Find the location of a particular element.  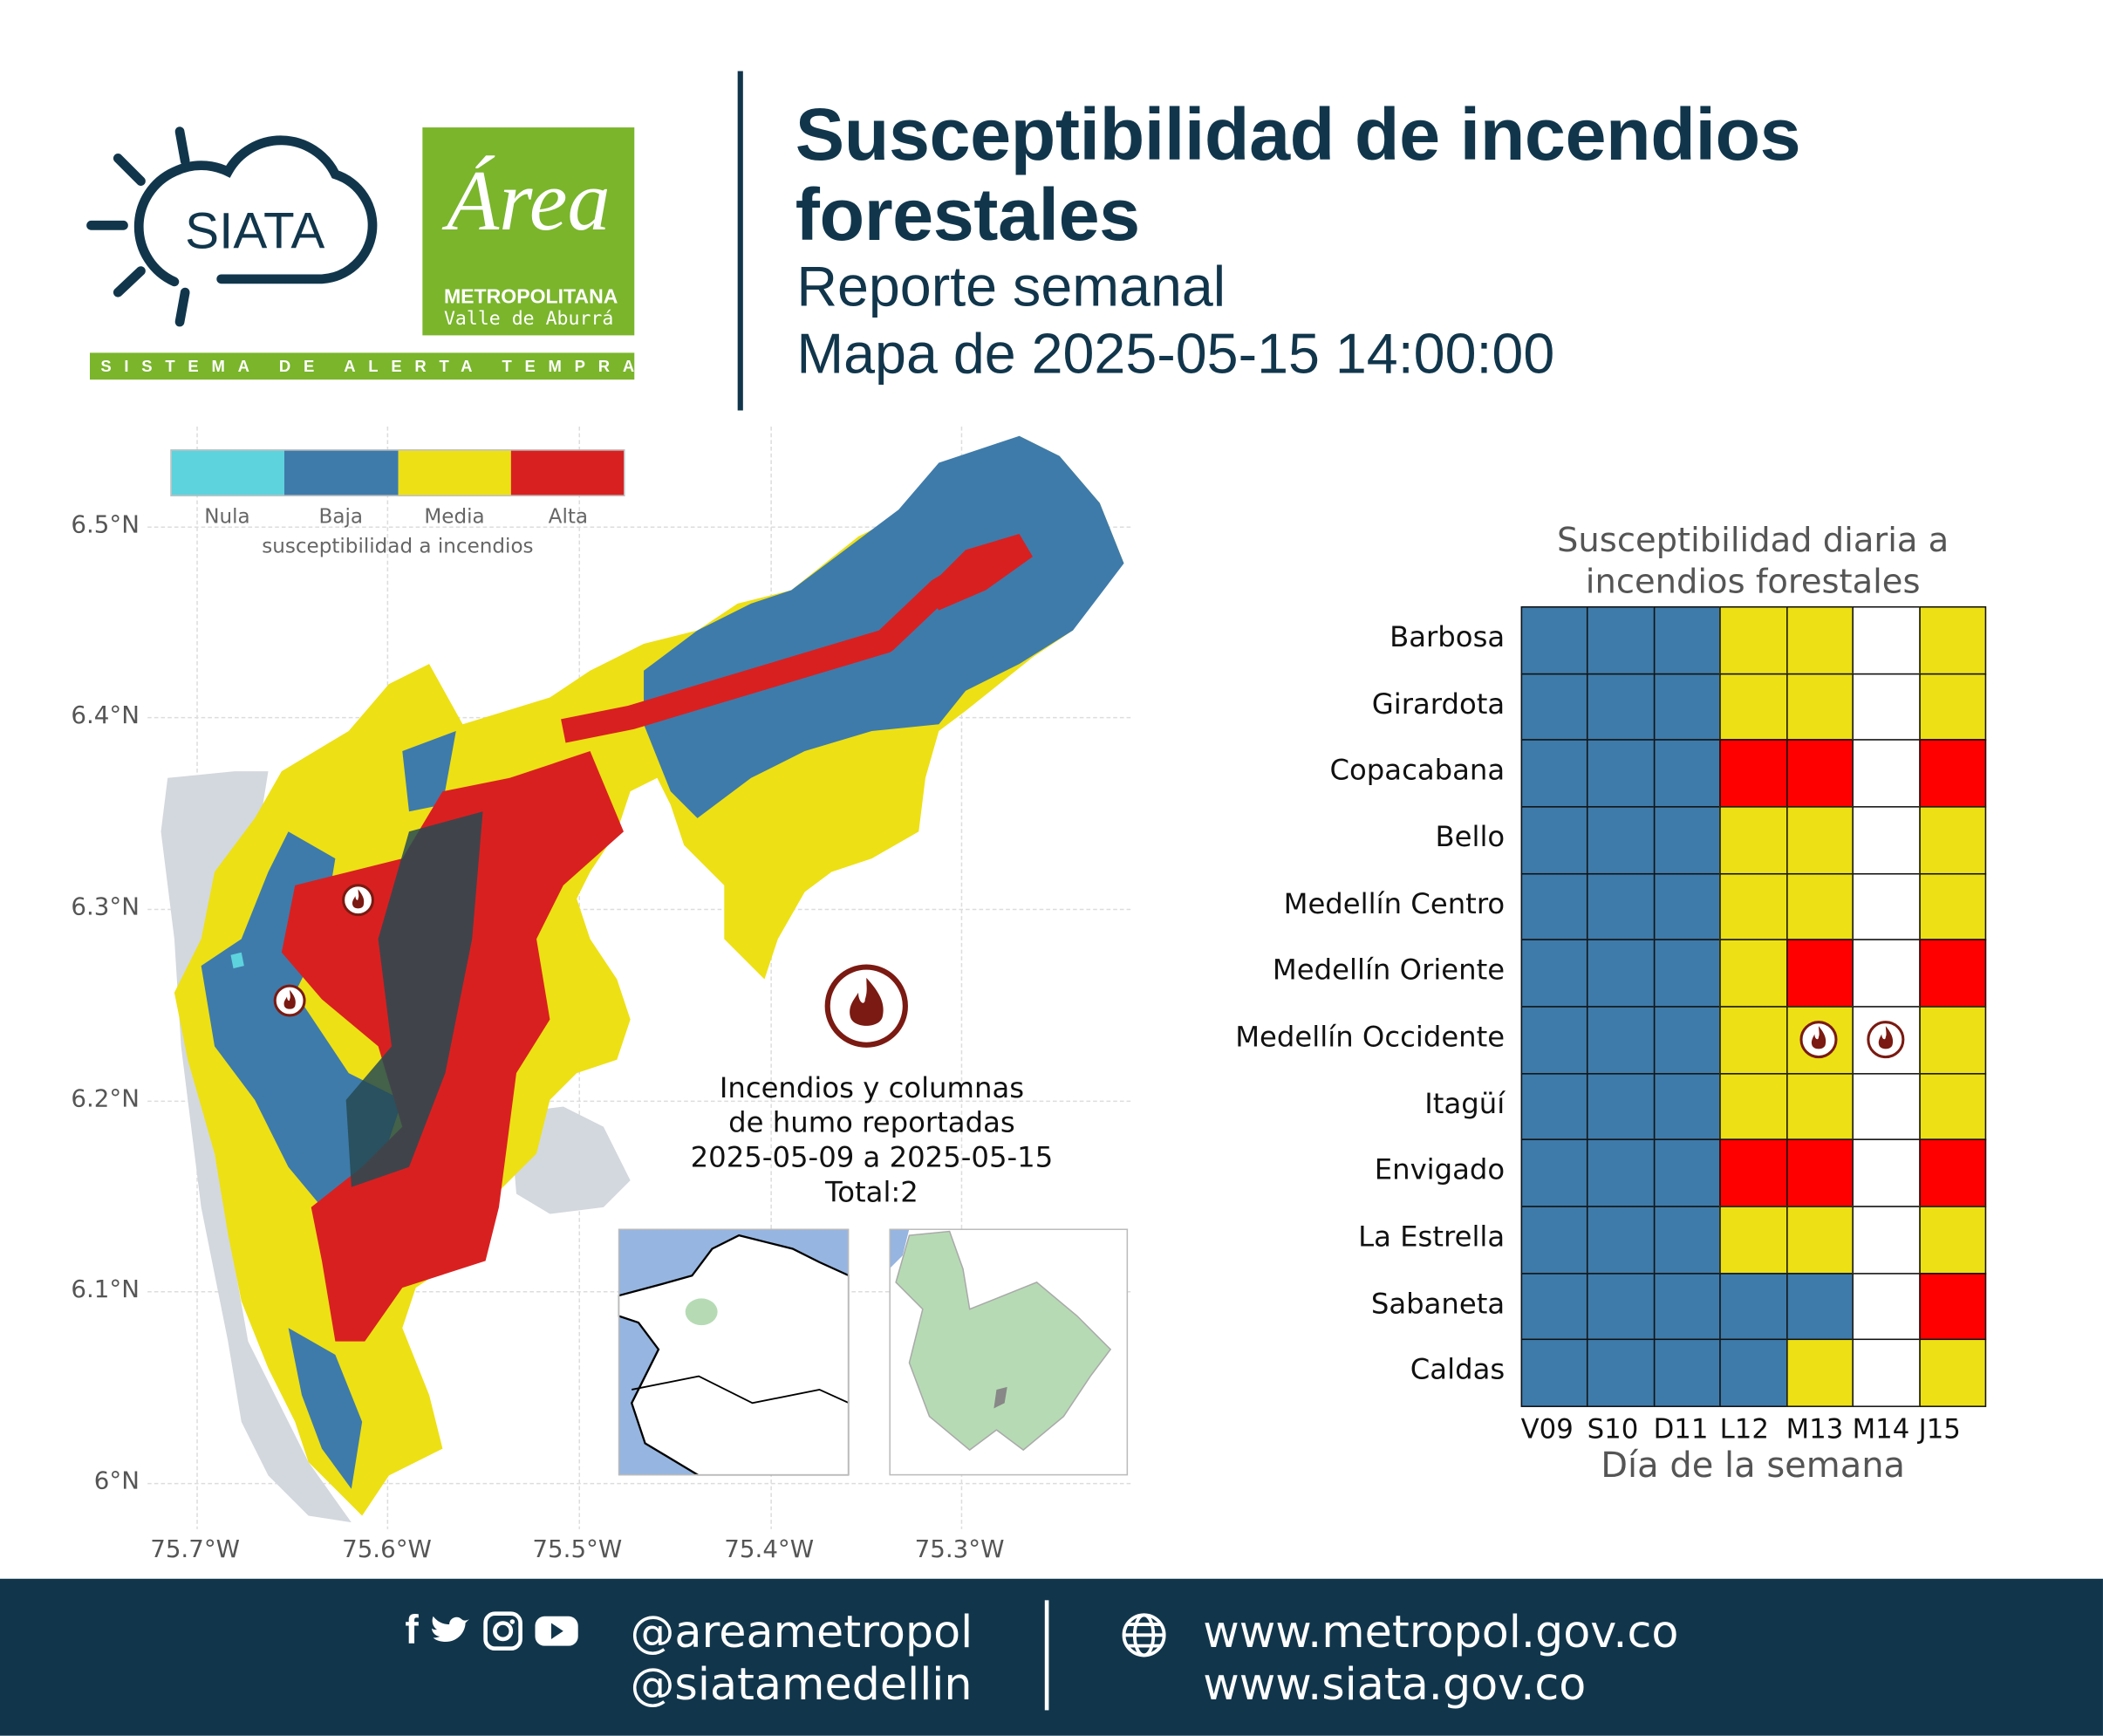

handle-areametropol: @areametropol is located at coordinates (801, 1631).